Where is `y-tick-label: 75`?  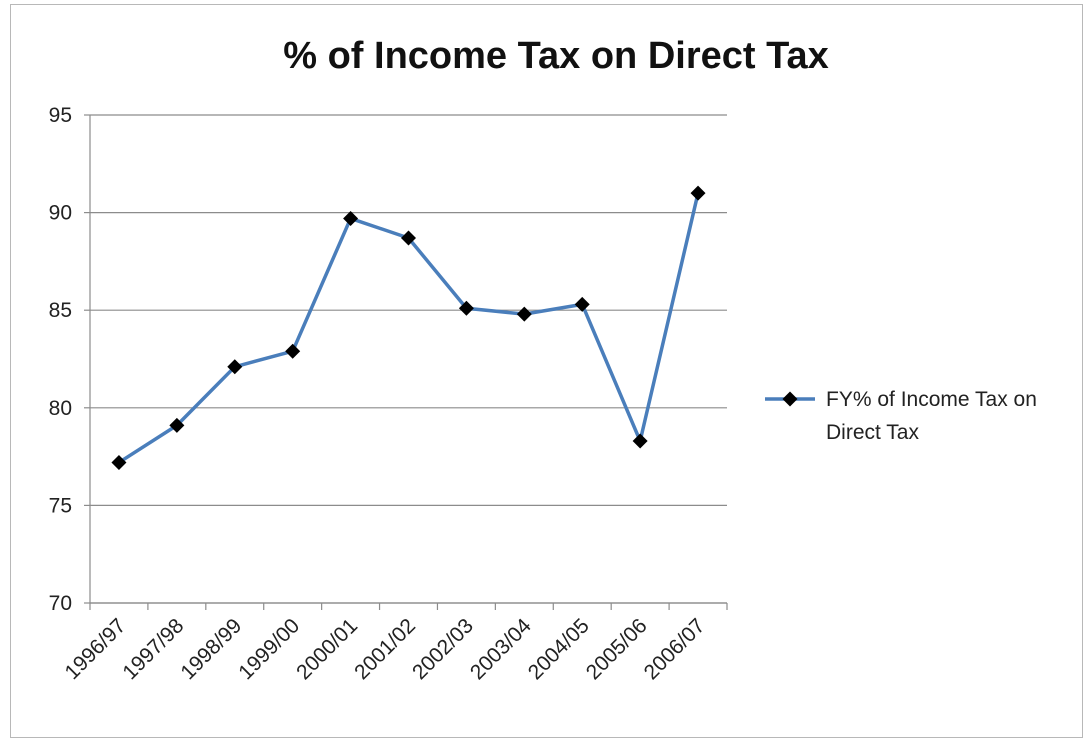 y-tick-label: 75 is located at coordinates (60, 505).